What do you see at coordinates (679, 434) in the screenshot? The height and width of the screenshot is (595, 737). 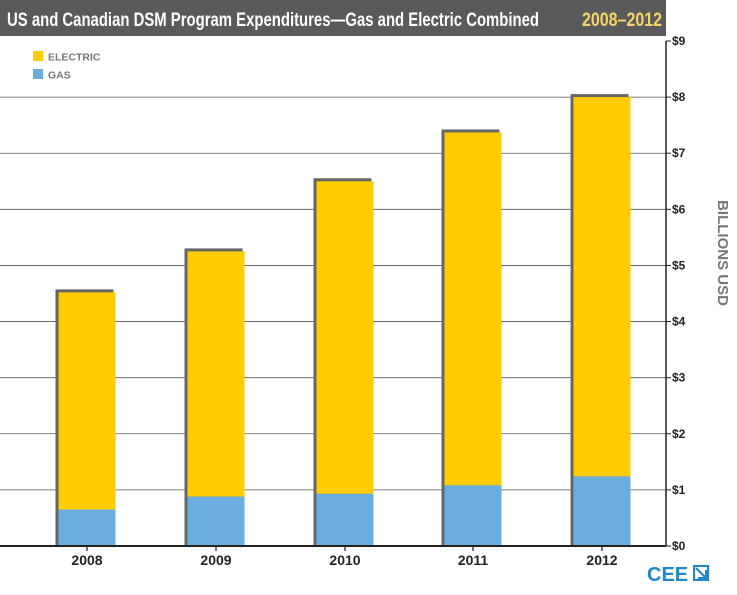 I see `y-tick-label: $2` at bounding box center [679, 434].